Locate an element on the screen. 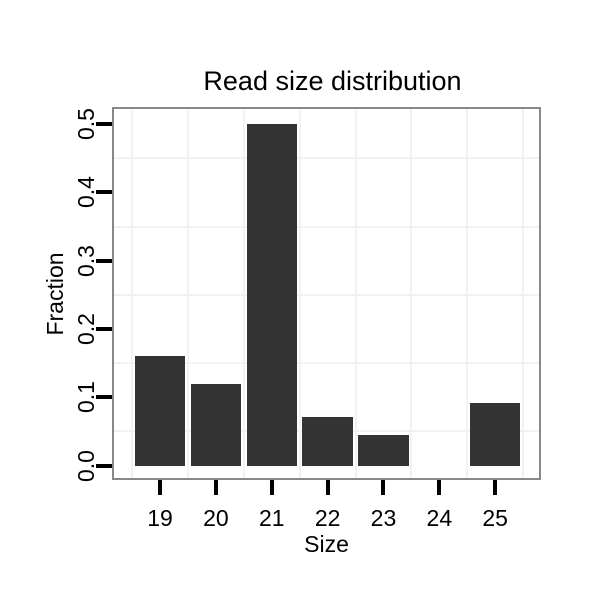 The image size is (600, 600). y-tick-label: 0.3 is located at coordinates (86, 260).